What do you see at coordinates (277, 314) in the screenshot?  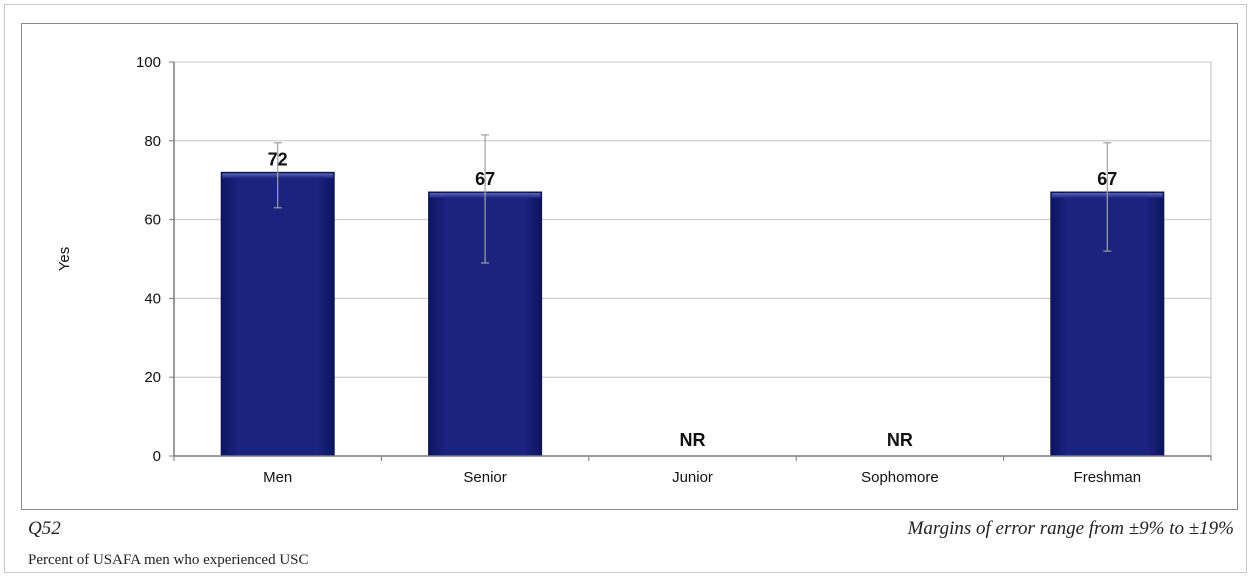 I see `bar` at bounding box center [277, 314].